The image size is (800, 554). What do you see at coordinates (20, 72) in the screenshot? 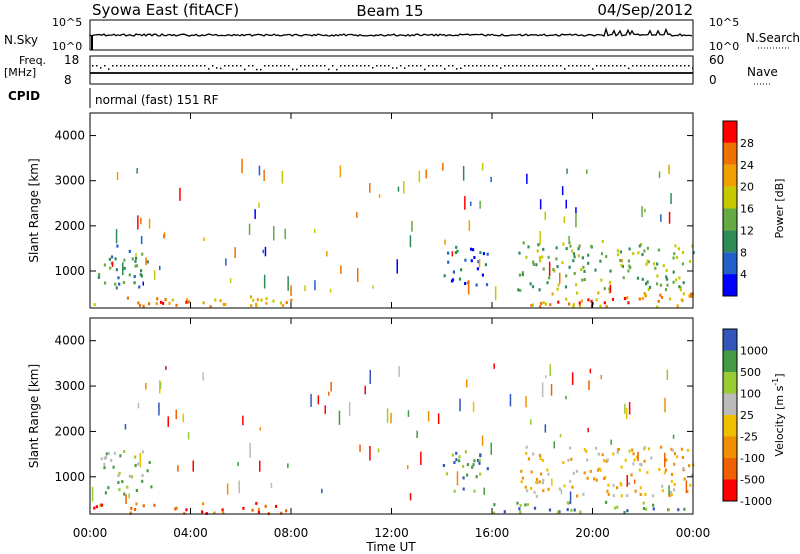
I see `freq-unit: [MHz]` at bounding box center [20, 72].